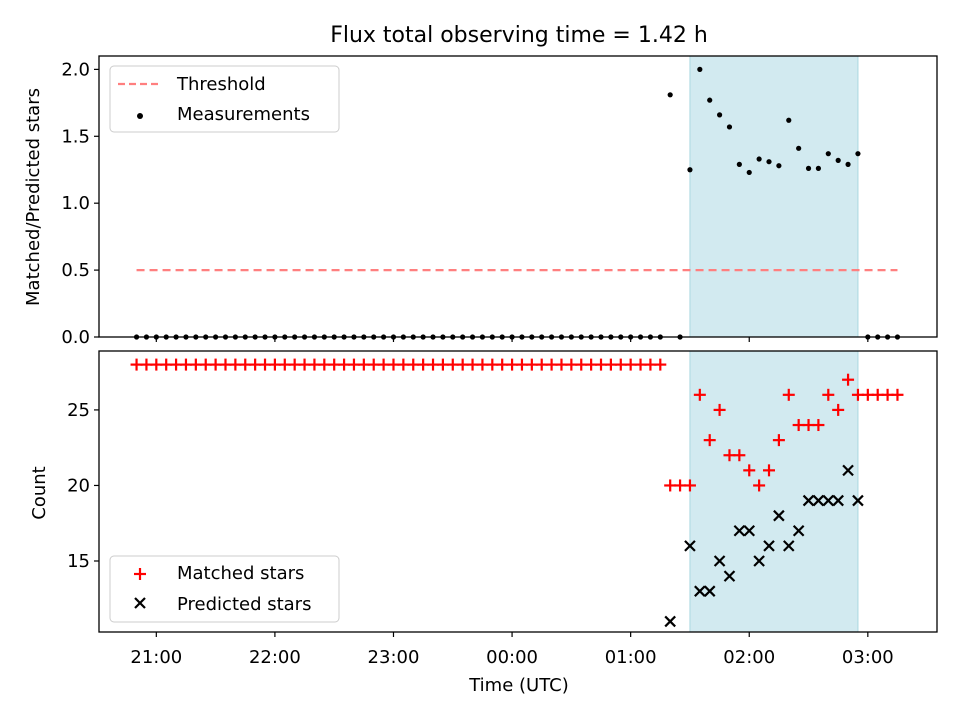 Image resolution: width=960 pixels, height=720 pixels. Describe the element at coordinates (75, 270) in the screenshot. I see `y-tick-label: 0.5` at that location.